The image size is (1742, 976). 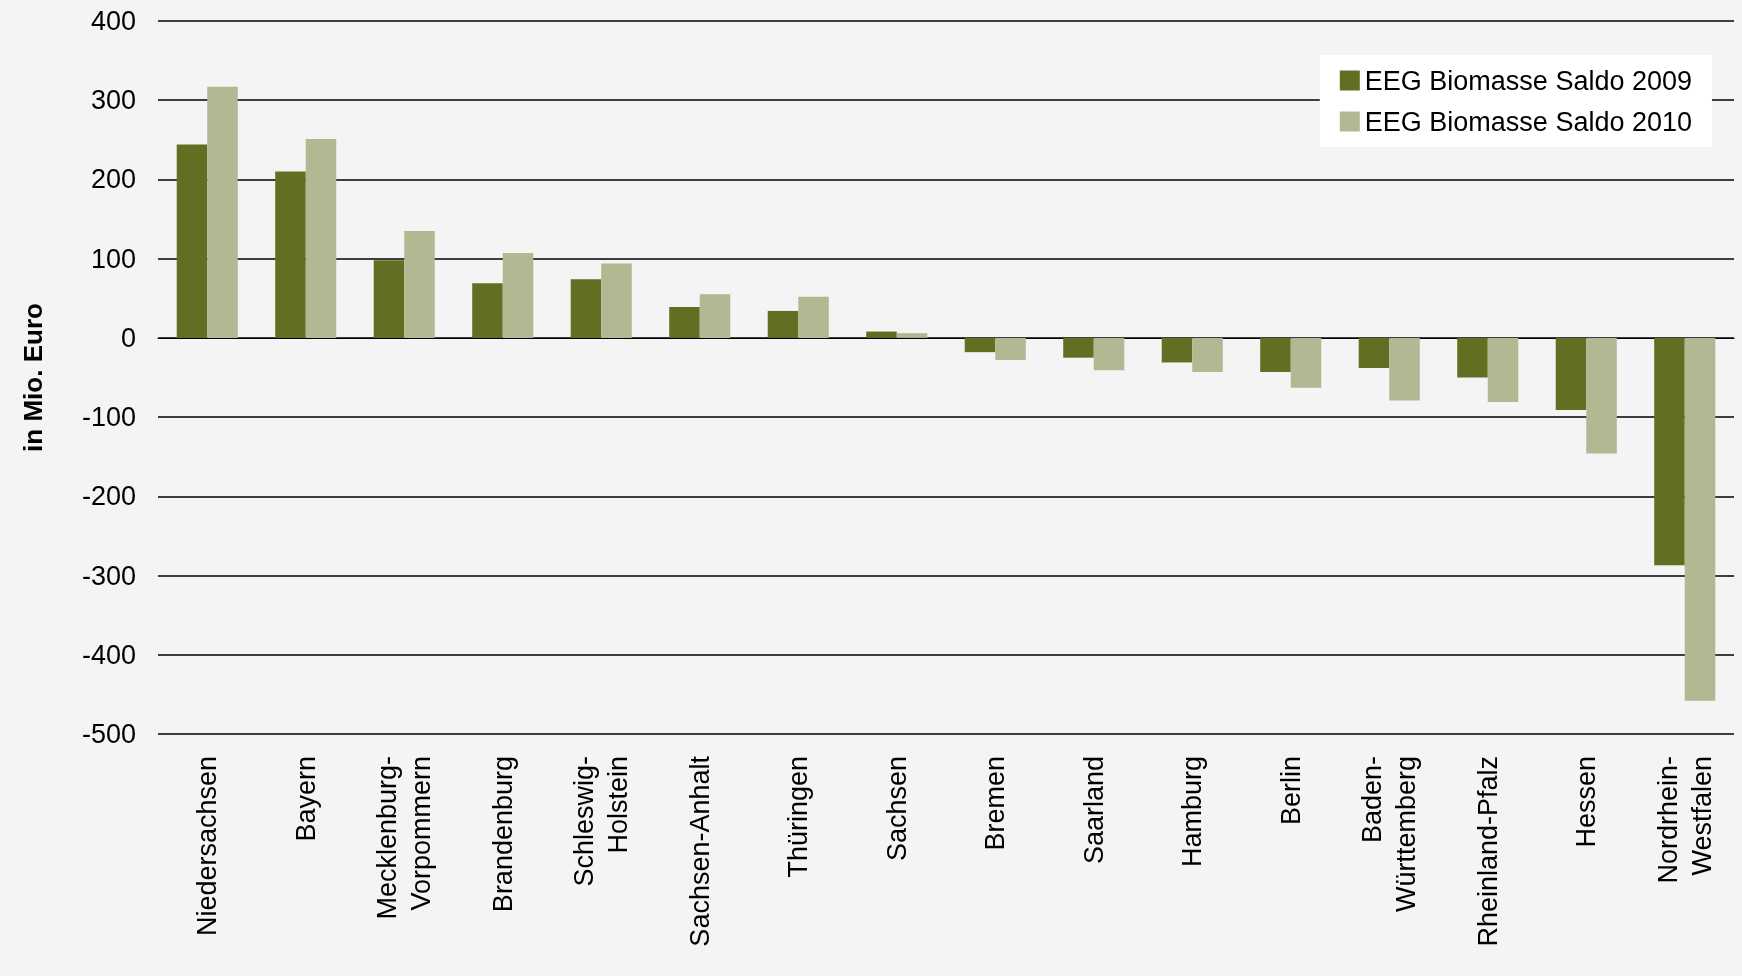 What do you see at coordinates (113, 179) in the screenshot?
I see `y-tick-label: 200` at bounding box center [113, 179].